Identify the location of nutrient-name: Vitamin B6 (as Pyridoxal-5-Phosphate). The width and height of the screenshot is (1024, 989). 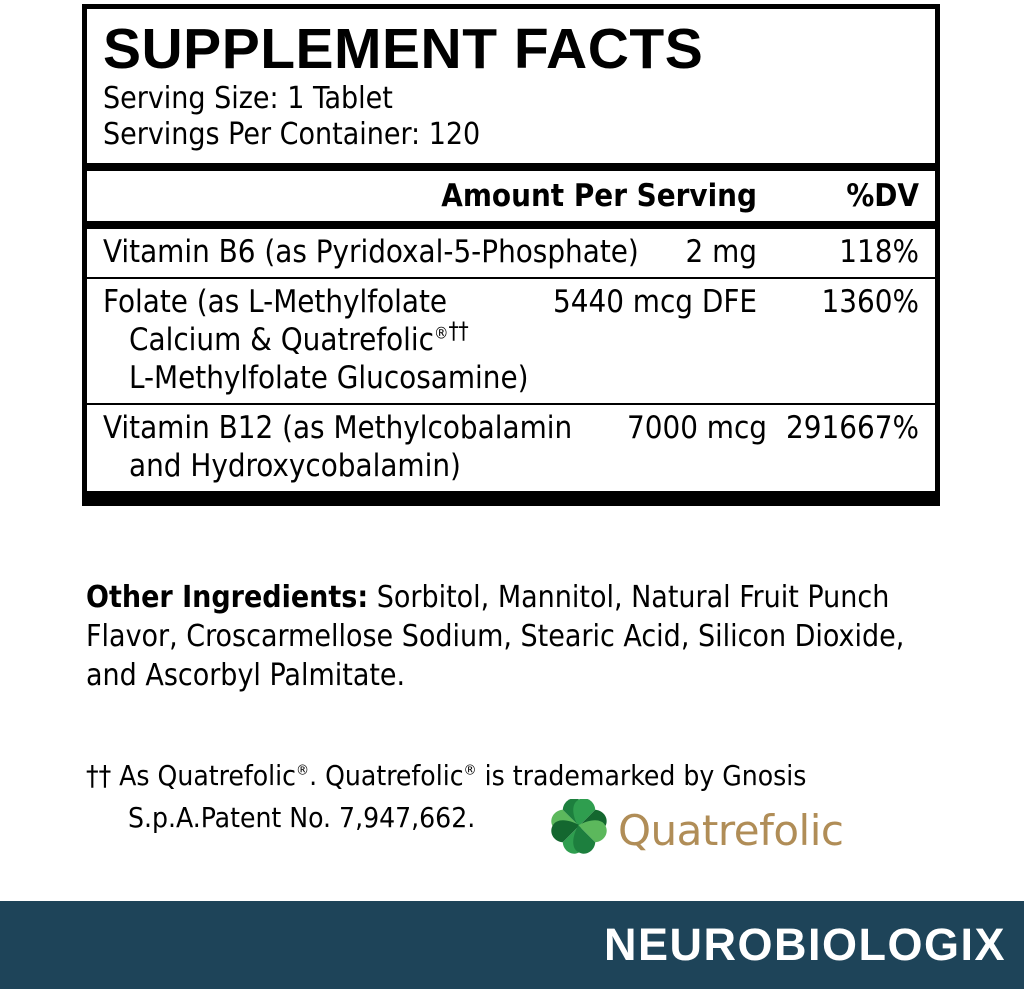
(371, 252).